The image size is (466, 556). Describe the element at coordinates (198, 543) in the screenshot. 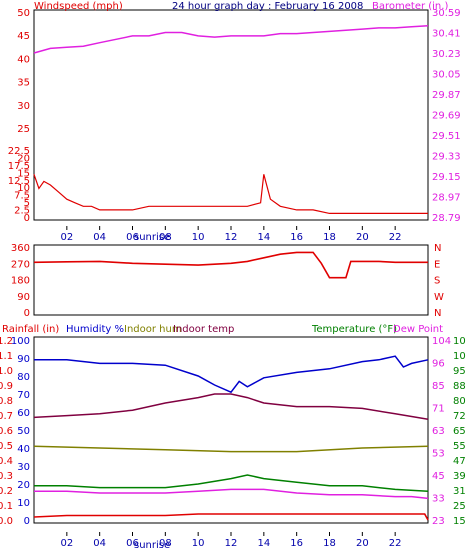

I see `p3-xtick-label-4: 10` at that location.